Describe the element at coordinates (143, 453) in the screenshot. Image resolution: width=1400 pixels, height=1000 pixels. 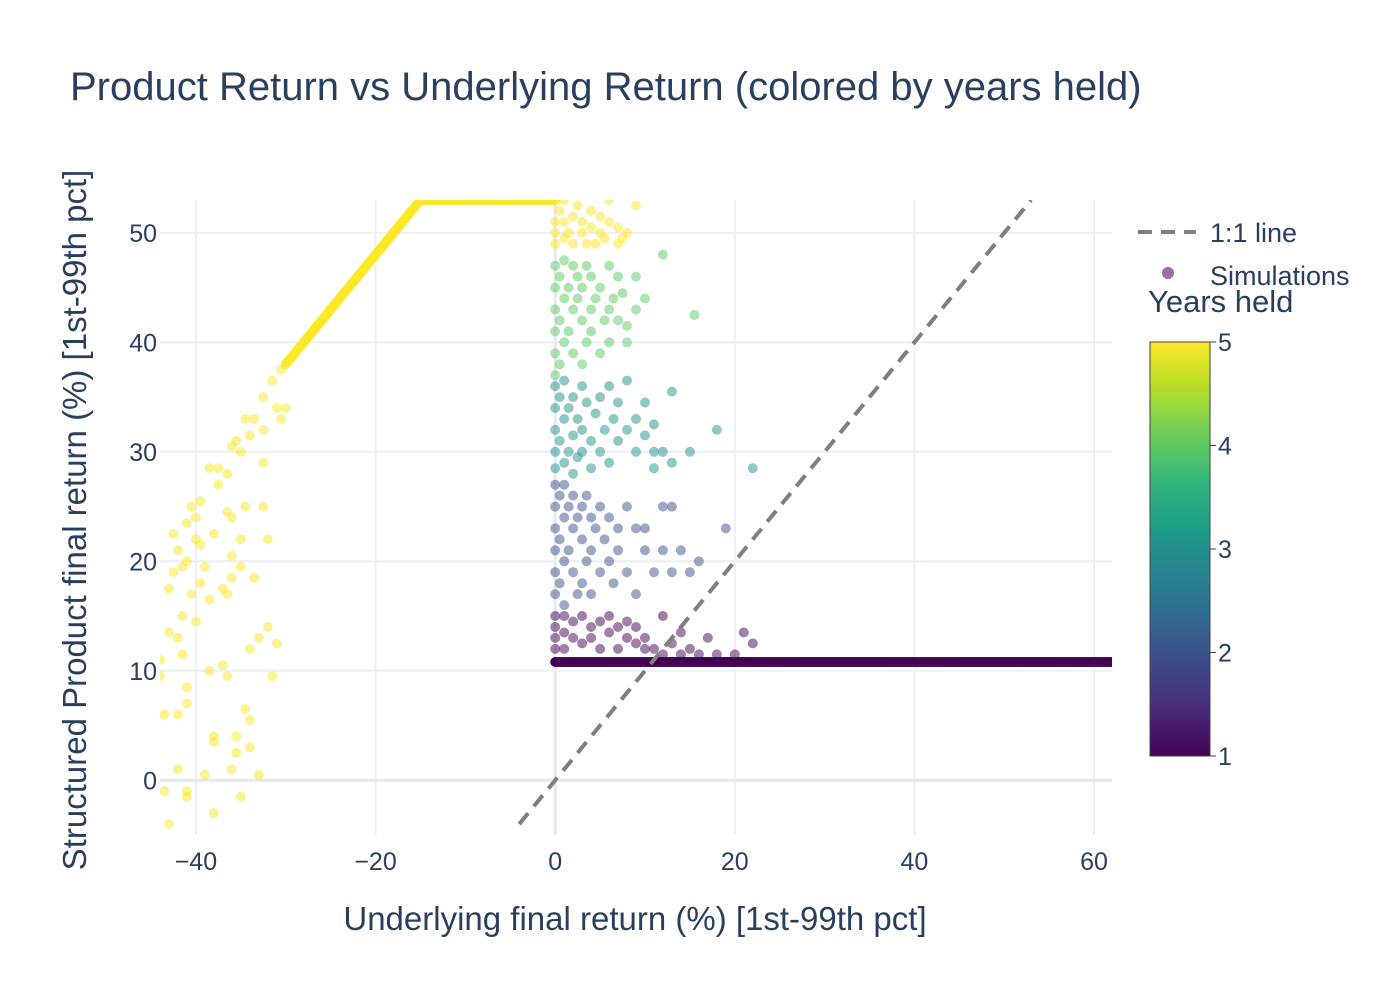
I see `y-tick-label: 30` at that location.